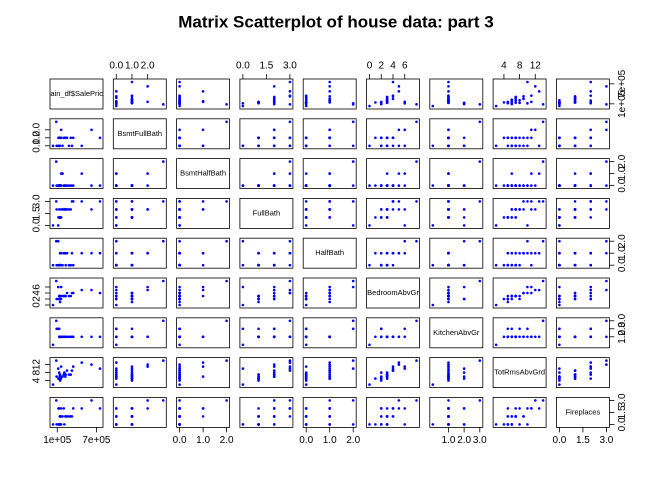 This screenshot has width=672, height=480. Describe the element at coordinates (180, 440) in the screenshot. I see `x-tick-label: 0.0` at that location.